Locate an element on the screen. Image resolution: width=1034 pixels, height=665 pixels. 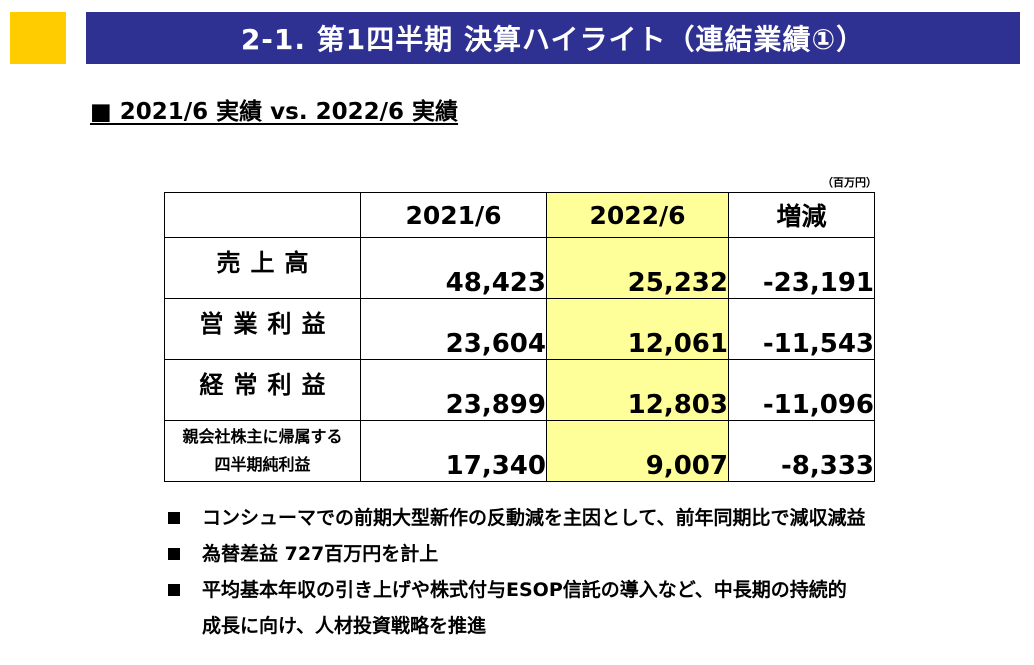
table-row: 売上高 48,423 25,232 -23,191 is located at coordinates (519, 268).